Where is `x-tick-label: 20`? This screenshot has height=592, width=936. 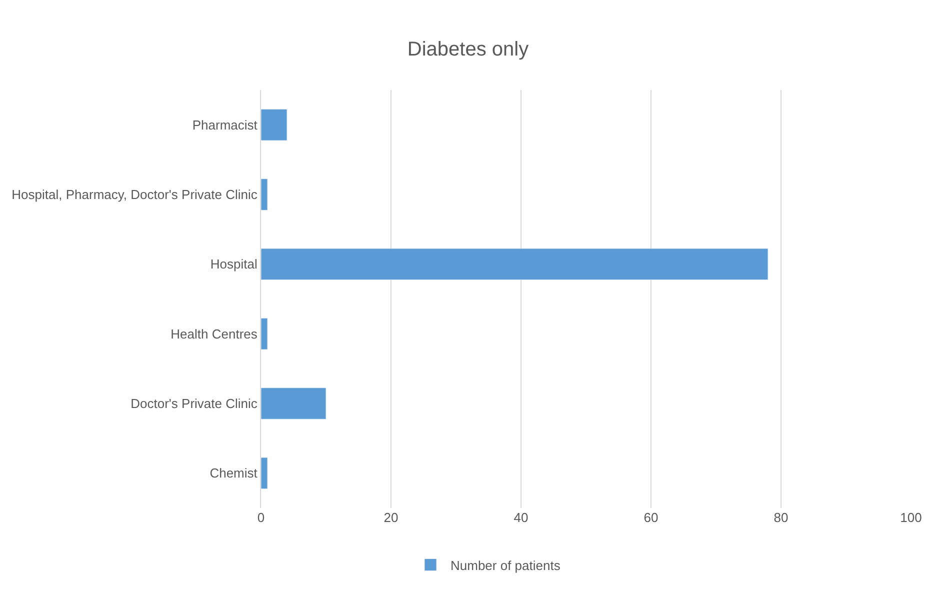
x-tick-label: 20 is located at coordinates (391, 517).